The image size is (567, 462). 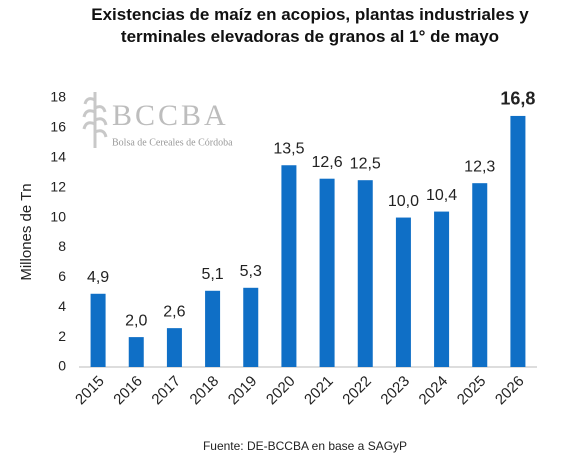 What do you see at coordinates (58, 97) in the screenshot?
I see `y-tick-label: 18` at bounding box center [58, 97].